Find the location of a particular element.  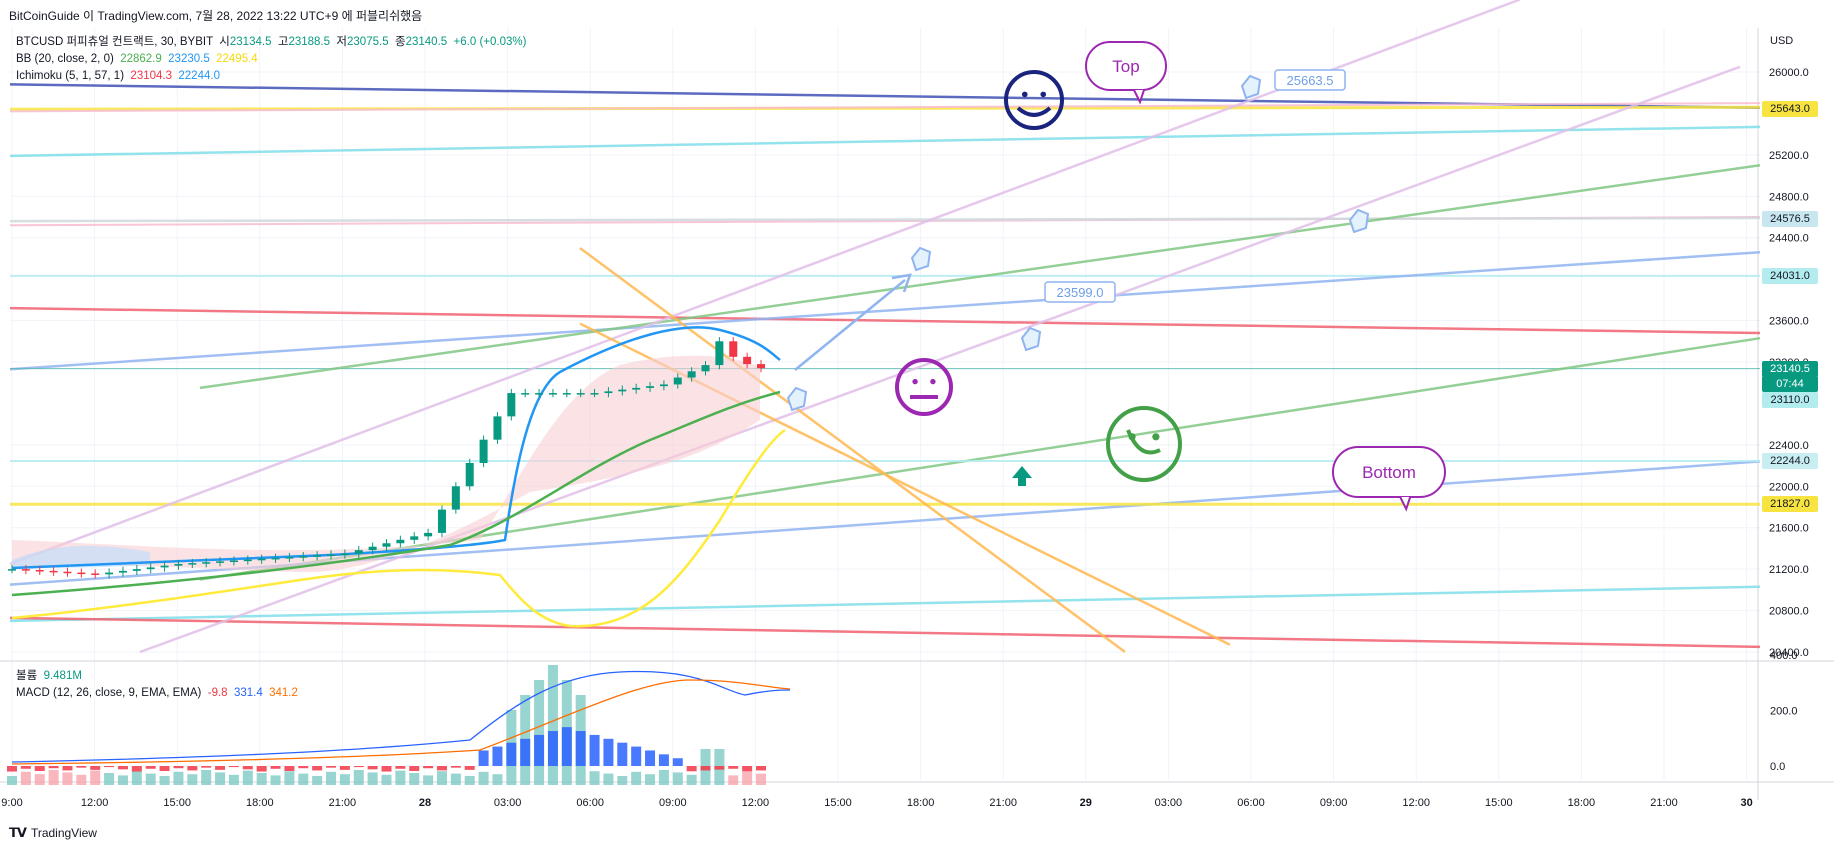

neutral-face-icon is located at coordinates (924, 387).